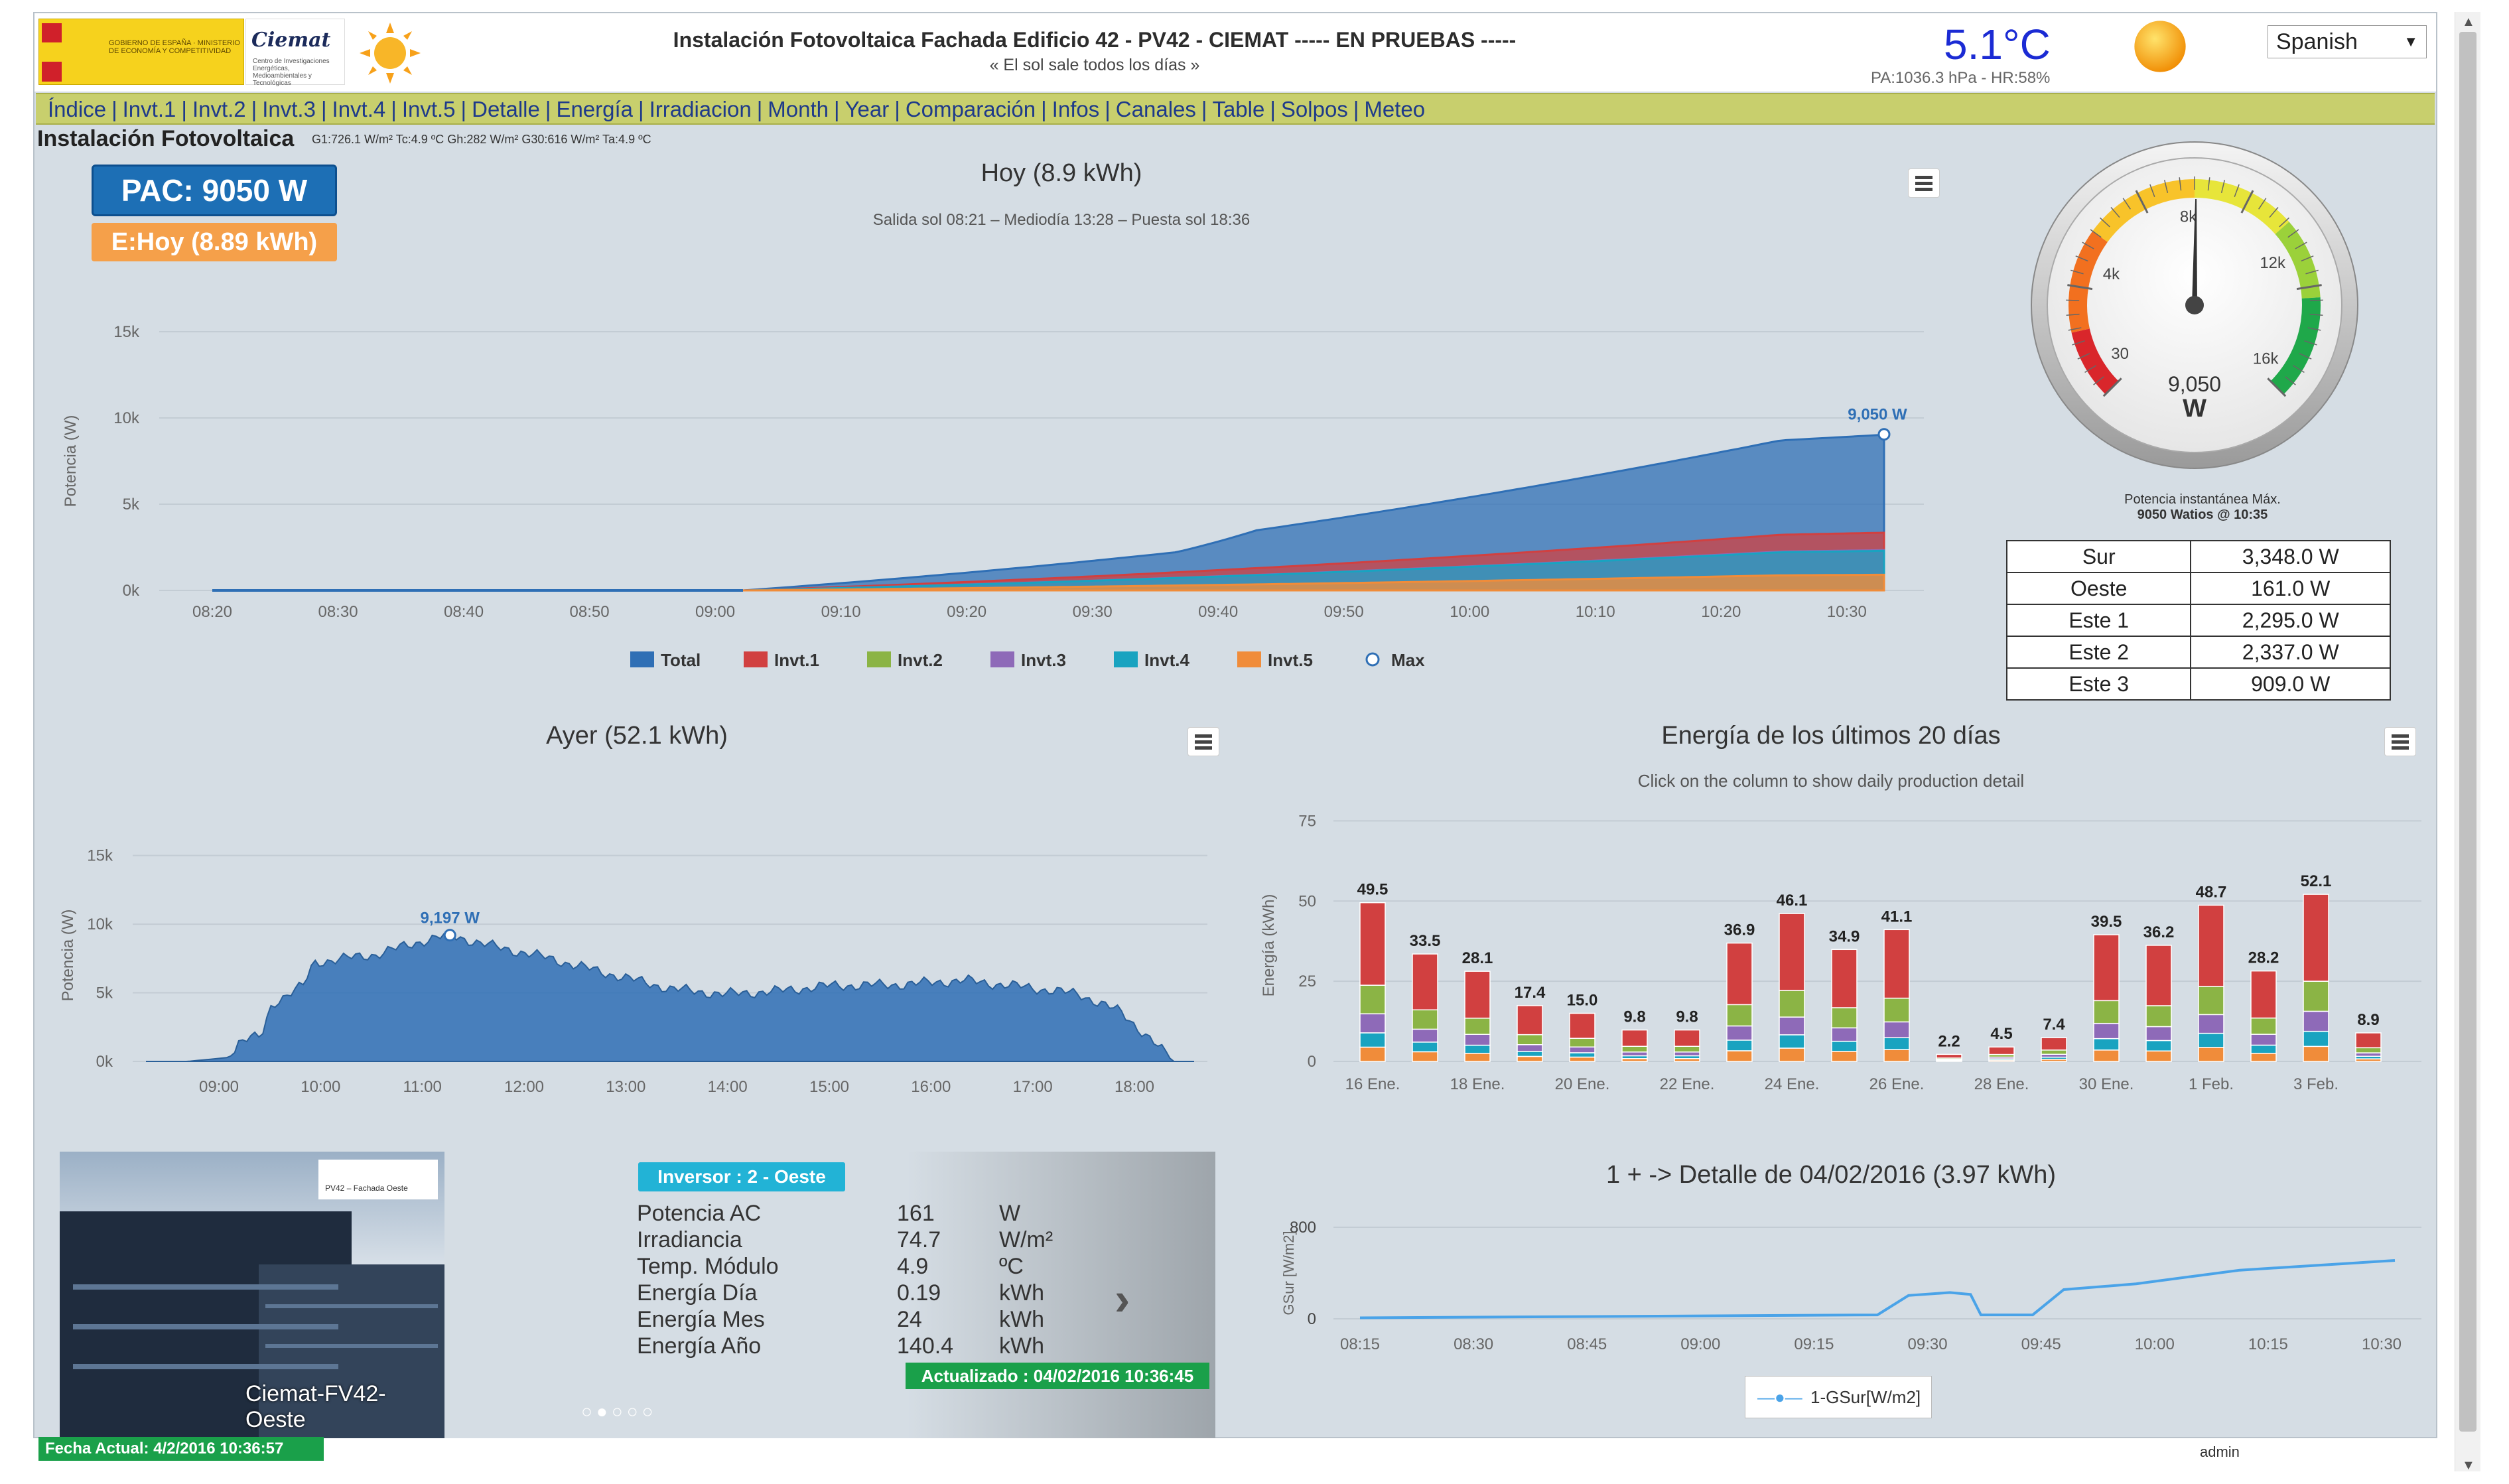  Describe the element at coordinates (77, 109) in the screenshot. I see `menu-item-0: Índice` at that location.